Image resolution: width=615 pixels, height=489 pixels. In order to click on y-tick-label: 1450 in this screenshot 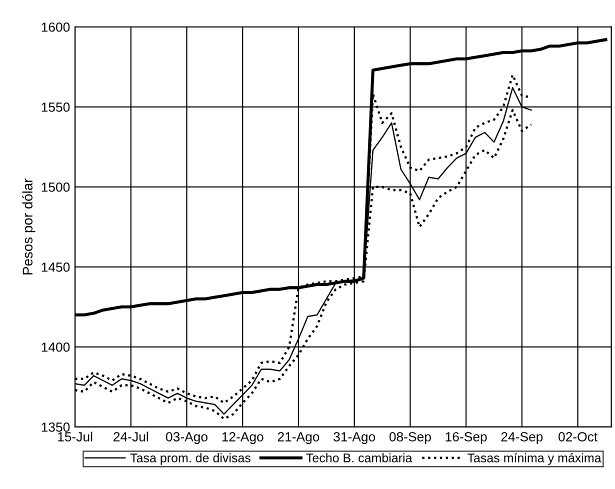, I will do `click(56, 267)`.